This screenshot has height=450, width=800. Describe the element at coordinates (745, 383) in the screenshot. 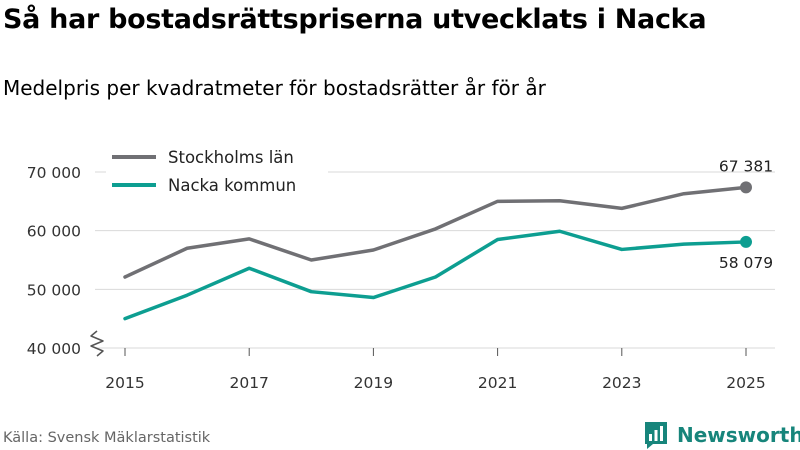

I see `x-tick-label: 2025` at that location.